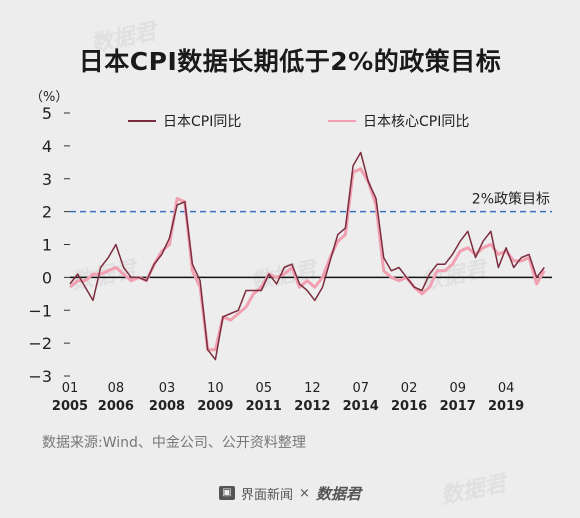 This screenshot has height=518, width=580. What do you see at coordinates (290, 61) in the screenshot?
I see `chart-title: 日本CPI数据长期低于2%的政策目标` at bounding box center [290, 61].